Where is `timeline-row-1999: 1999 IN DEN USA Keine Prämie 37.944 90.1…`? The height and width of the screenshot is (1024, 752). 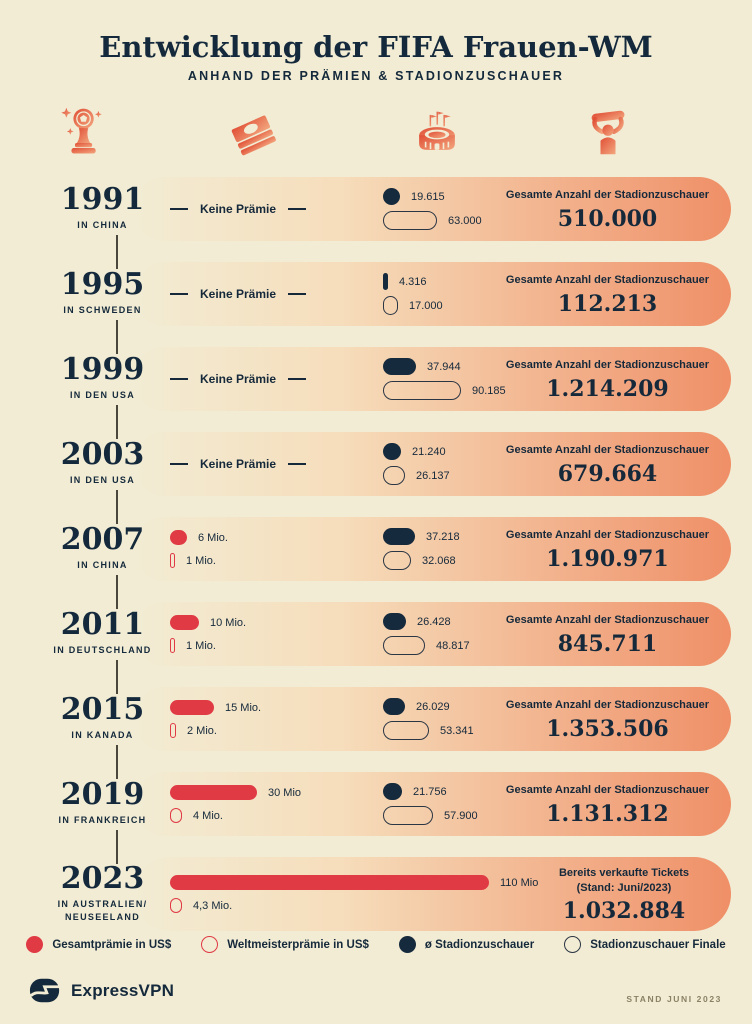 timeline-row-1999: 1999 IN DEN USA Keine Prämie 37.944 90.1… is located at coordinates (376, 379).